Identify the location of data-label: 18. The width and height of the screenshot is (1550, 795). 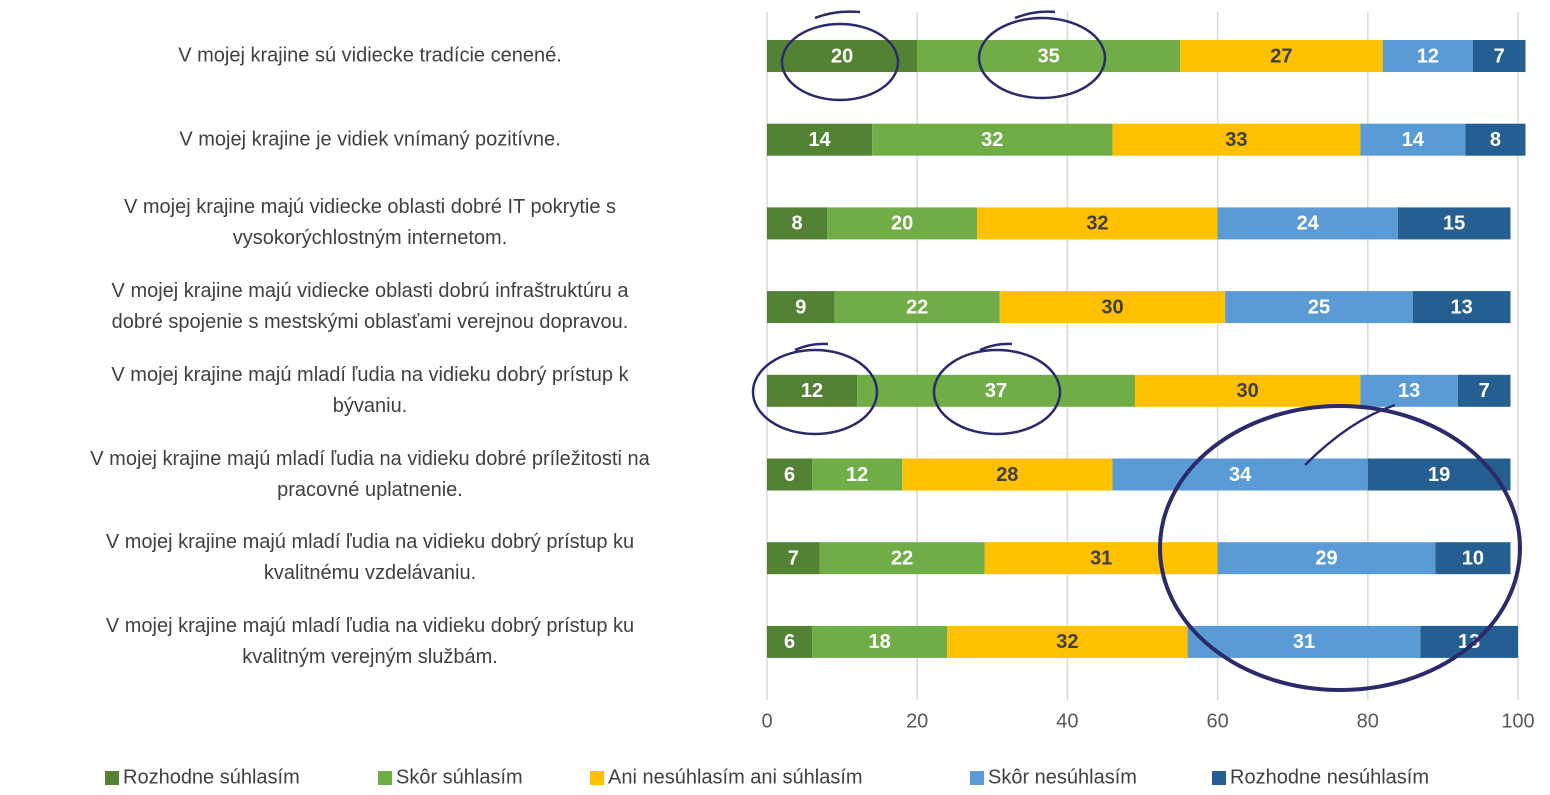
(880, 642).